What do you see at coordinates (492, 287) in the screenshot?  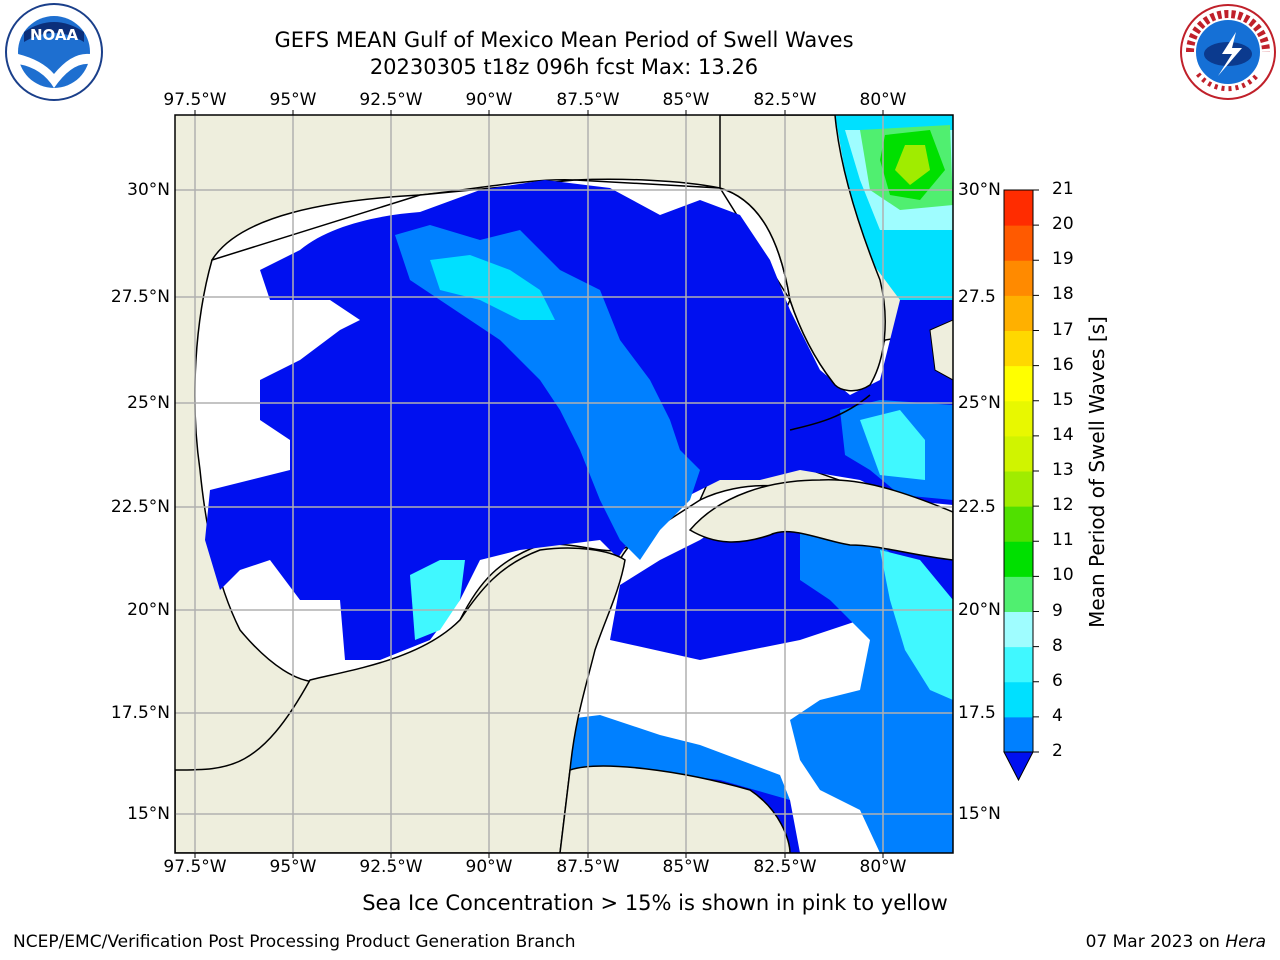 I see `swell-field-cyan` at bounding box center [492, 287].